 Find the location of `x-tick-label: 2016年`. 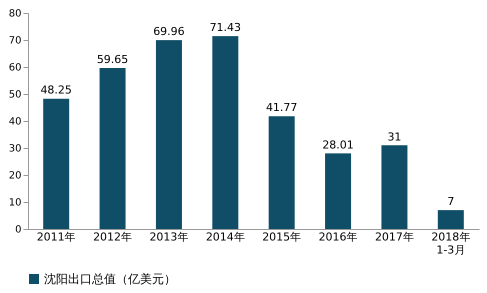

x-tick-label: 2016年 is located at coordinates (338, 237).